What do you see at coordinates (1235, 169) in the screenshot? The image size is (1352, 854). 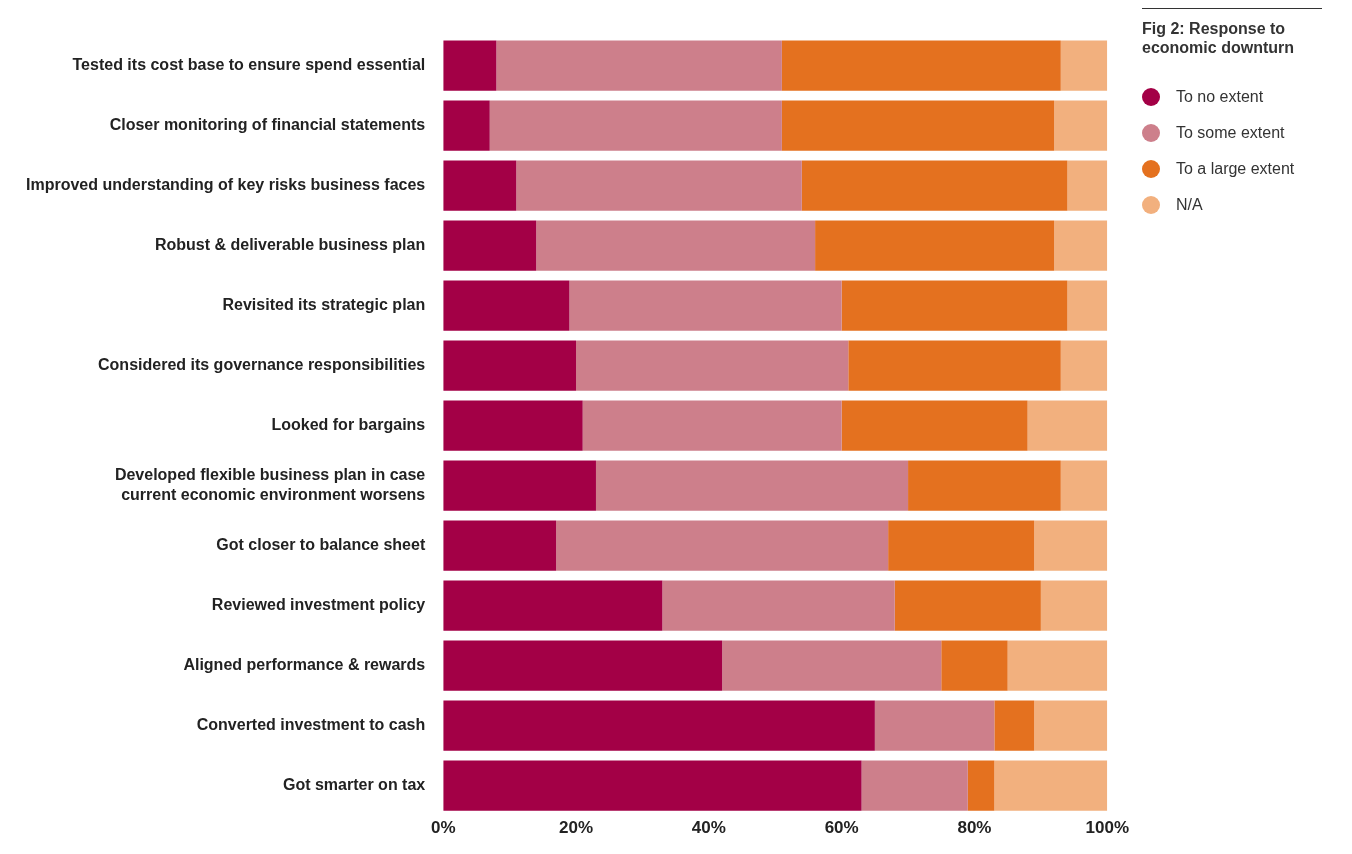 I see `legend-label: To a large extent` at bounding box center [1235, 169].